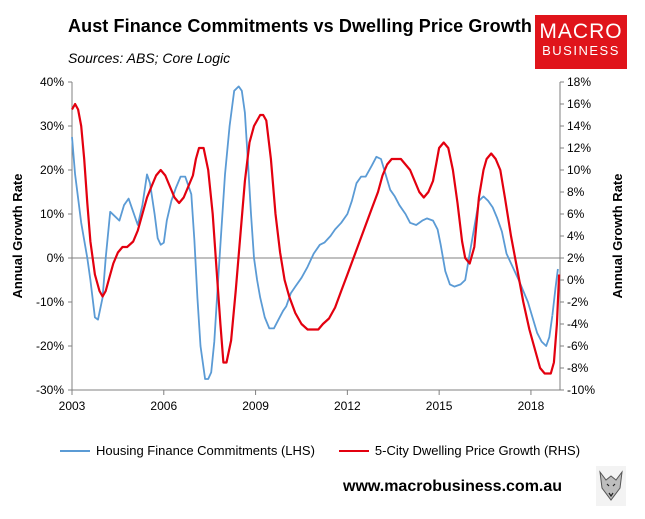 This screenshot has width=645, height=519. What do you see at coordinates (617, 236) in the screenshot?
I see `right-axis-title: Annual Growth Rate` at bounding box center [617, 236].